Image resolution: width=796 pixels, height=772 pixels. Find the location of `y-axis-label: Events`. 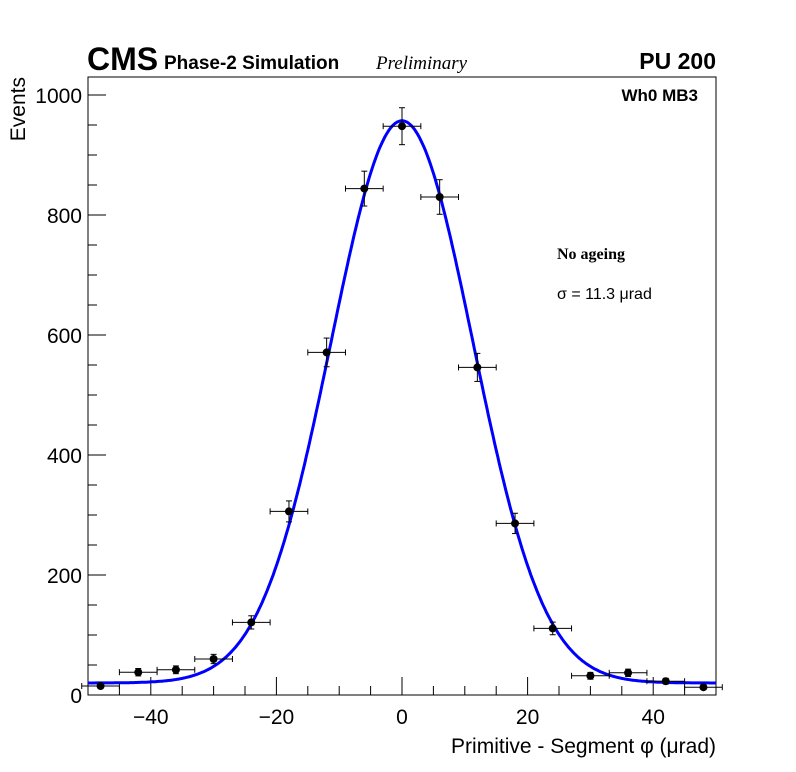

y-axis-label: Events is located at coordinates (18, 109).